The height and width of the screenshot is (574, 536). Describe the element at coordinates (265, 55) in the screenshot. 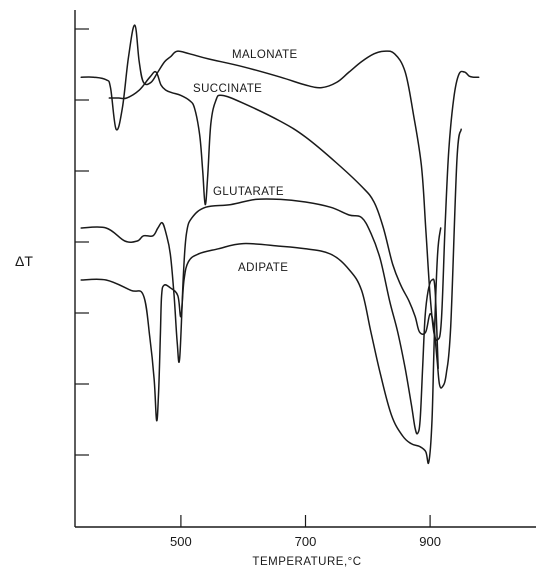

I see `label-malonate: MALONATE` at that location.